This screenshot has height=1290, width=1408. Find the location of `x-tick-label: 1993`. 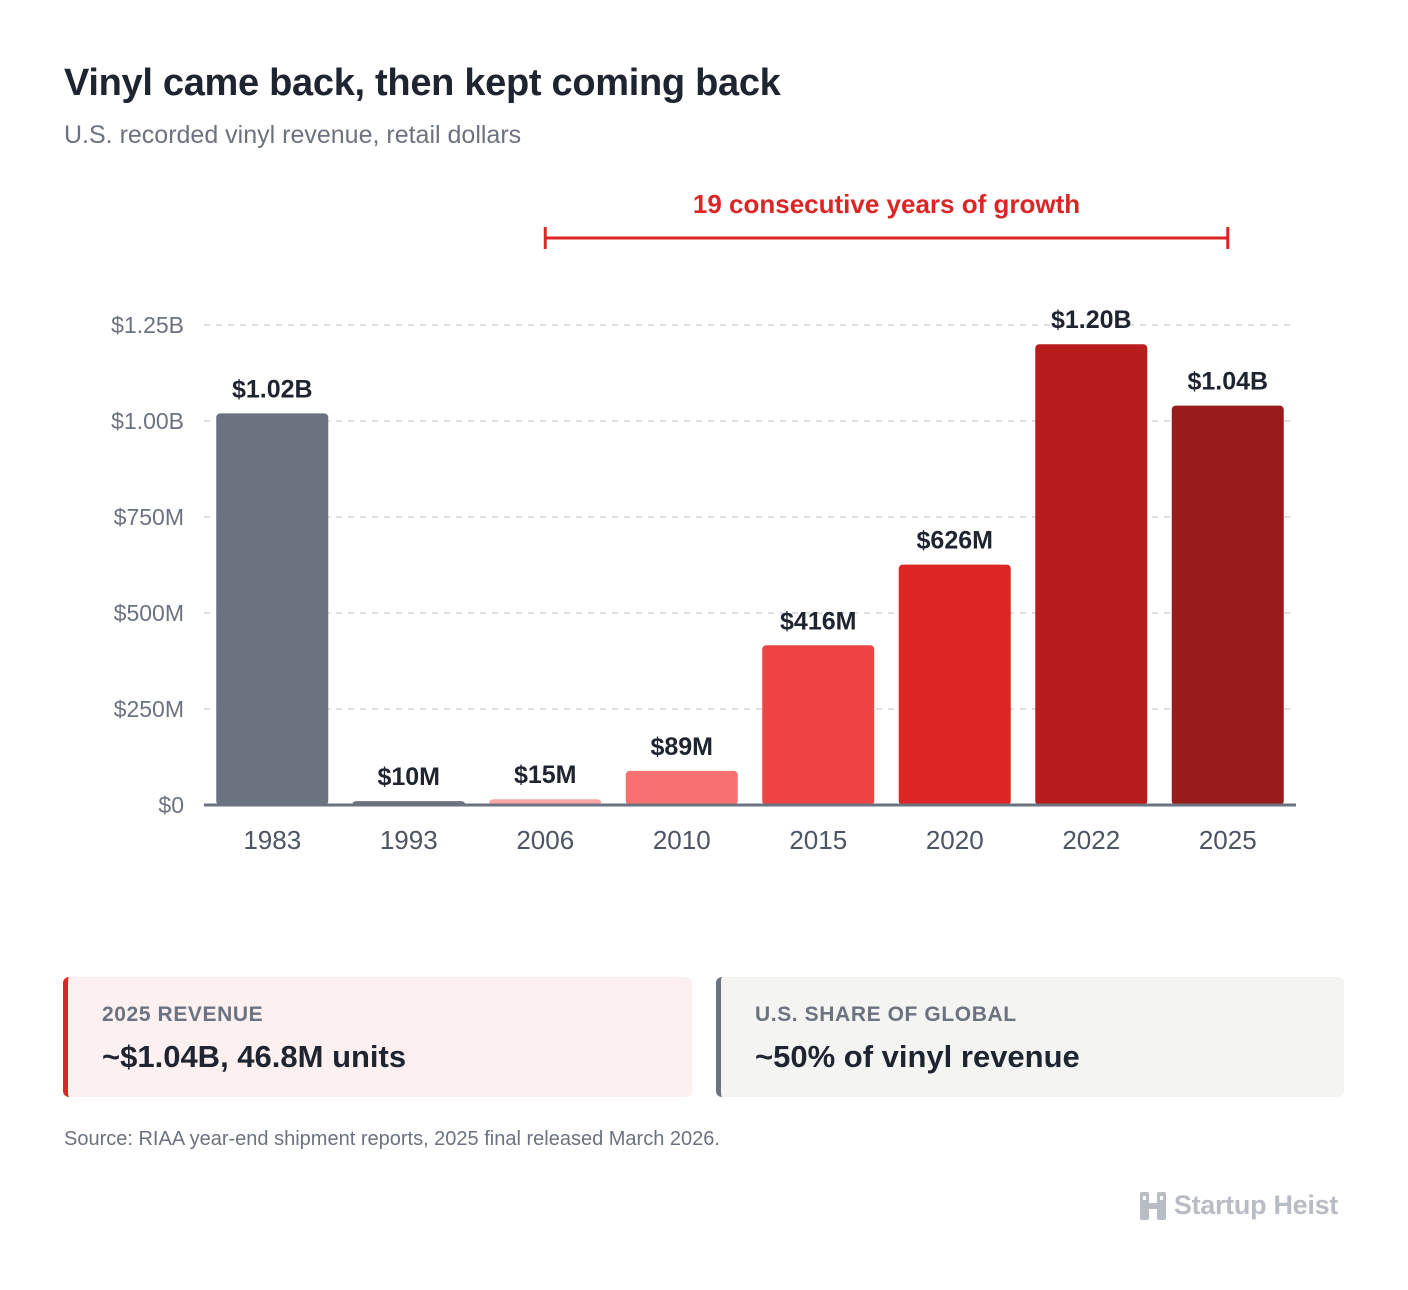

x-tick-label: 1993 is located at coordinates (409, 840).